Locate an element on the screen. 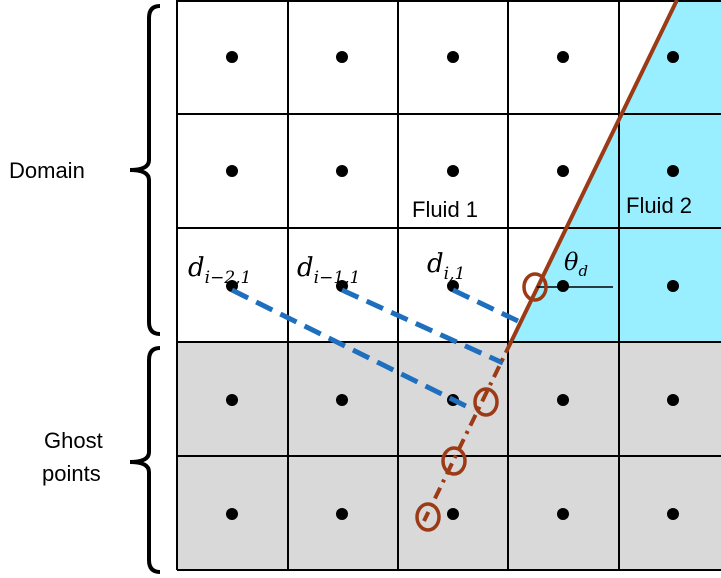 The width and height of the screenshot is (721, 578). domain-label: Domain is located at coordinates (47, 170).